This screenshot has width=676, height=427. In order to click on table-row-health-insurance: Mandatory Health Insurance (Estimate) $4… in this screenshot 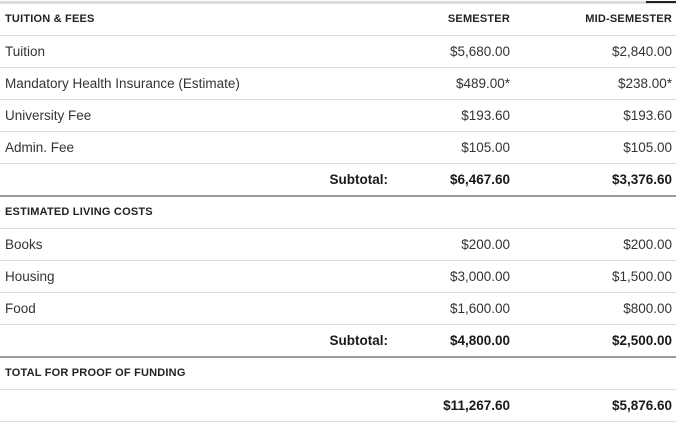, I will do `click(338, 83)`.